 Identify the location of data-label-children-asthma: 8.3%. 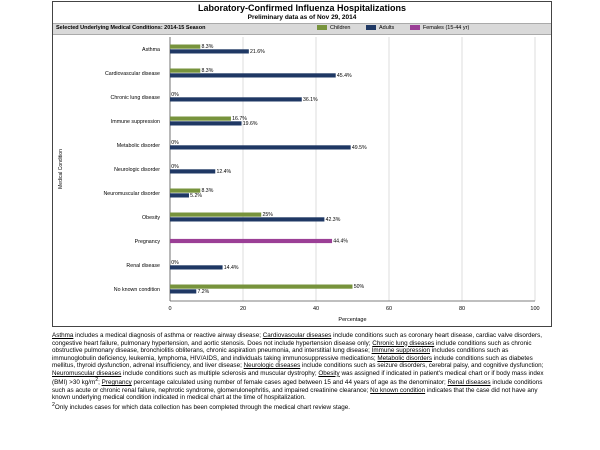
(207, 47).